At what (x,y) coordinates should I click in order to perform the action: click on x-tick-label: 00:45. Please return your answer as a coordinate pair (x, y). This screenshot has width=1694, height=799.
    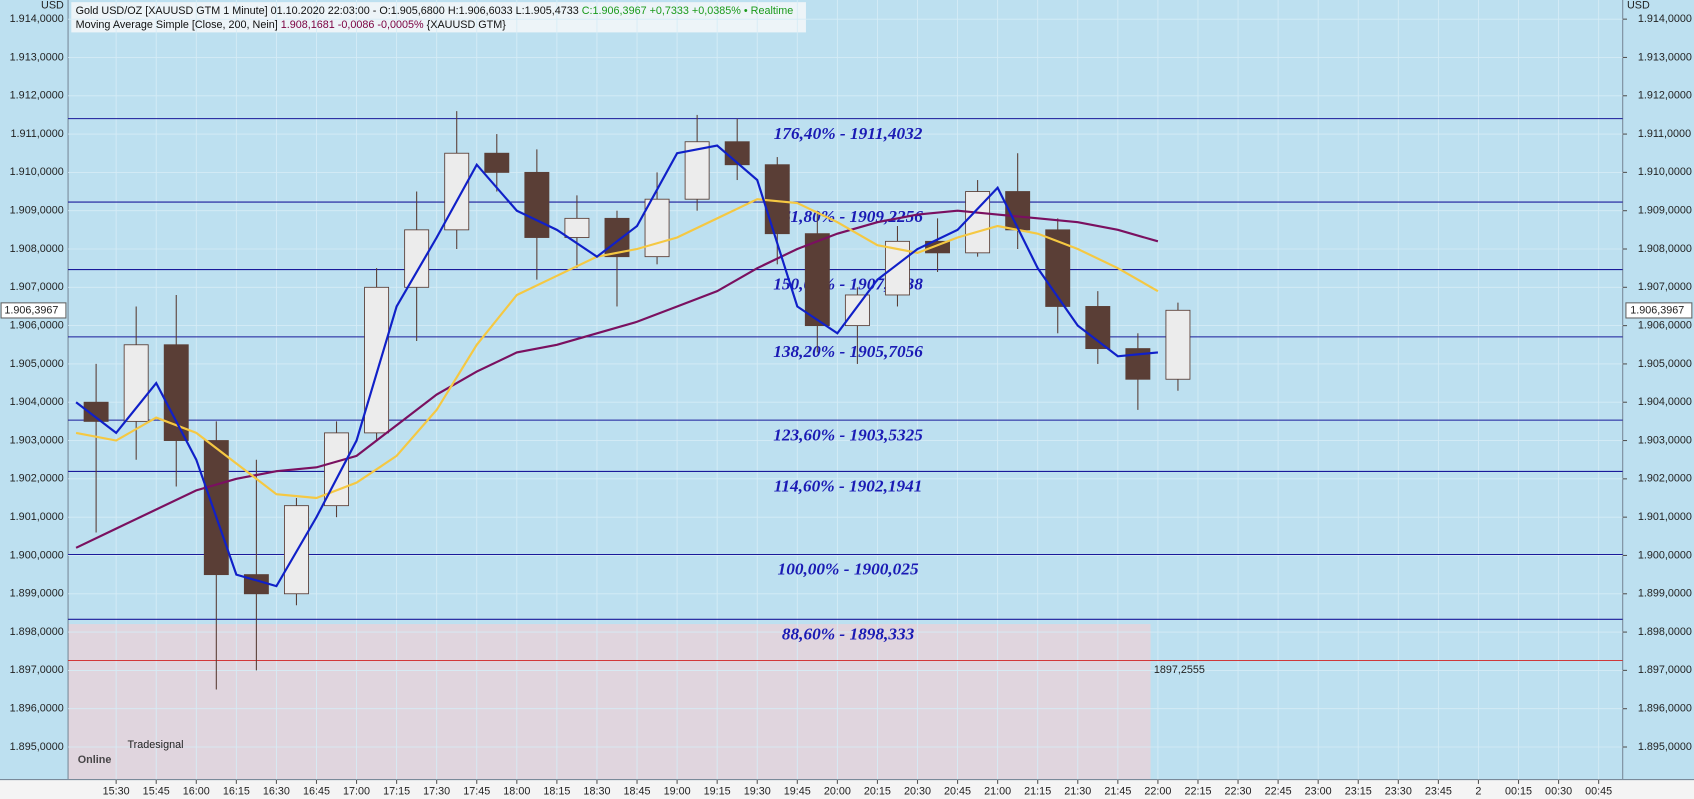
    Looking at the image, I should click on (1598, 791).